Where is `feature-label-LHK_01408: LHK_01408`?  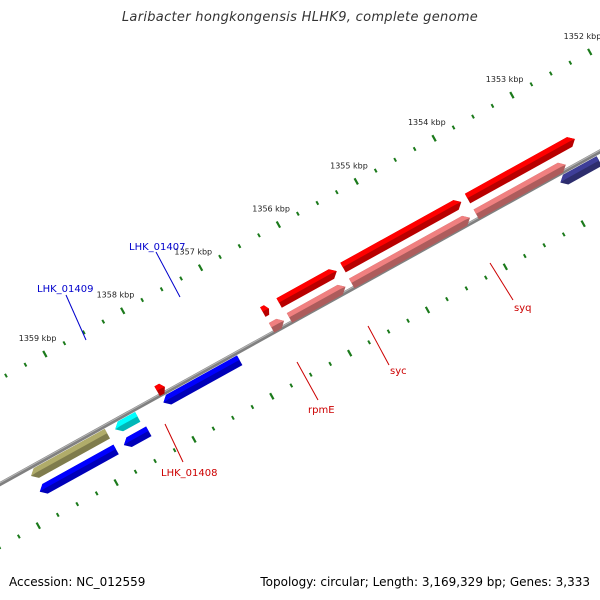
feature-label-LHK_01408: LHK_01408 is located at coordinates (189, 473).